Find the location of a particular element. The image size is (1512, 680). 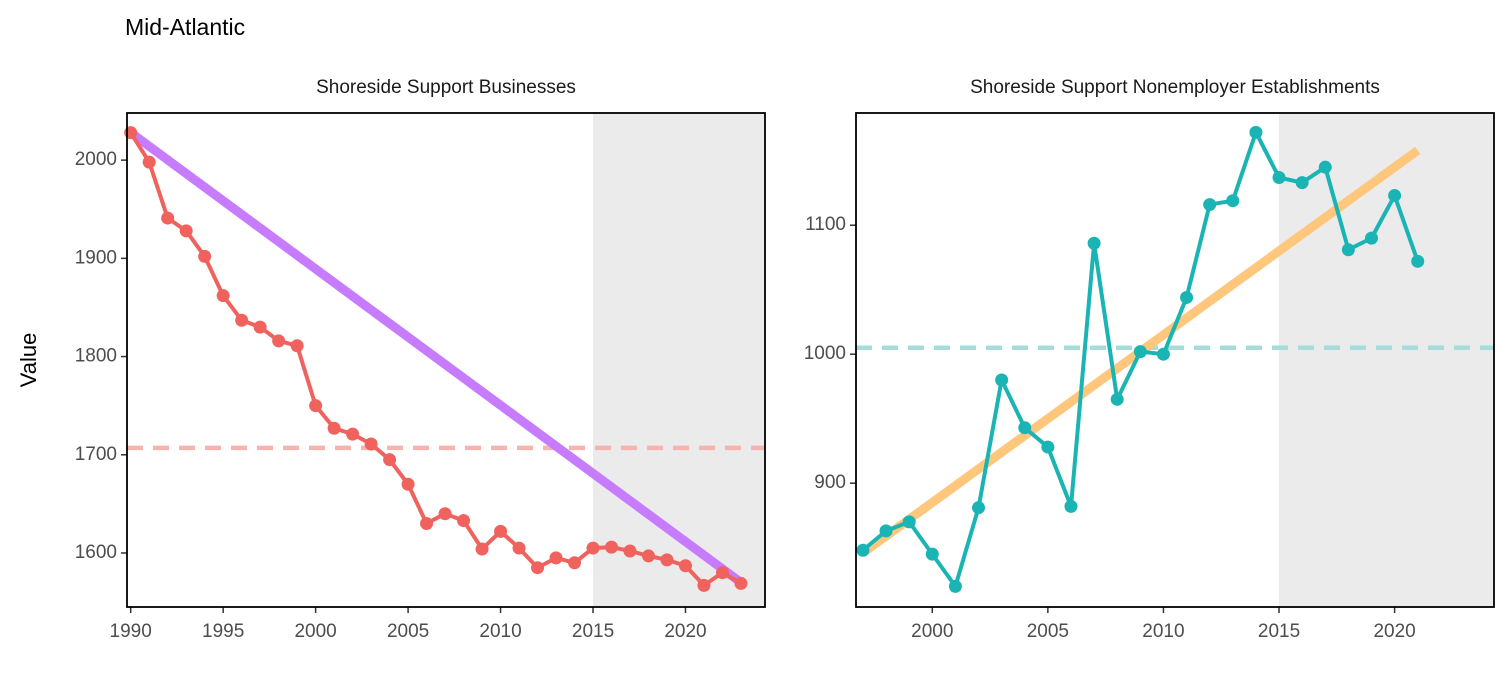

y-tick-label: 1900 is located at coordinates (96, 257).